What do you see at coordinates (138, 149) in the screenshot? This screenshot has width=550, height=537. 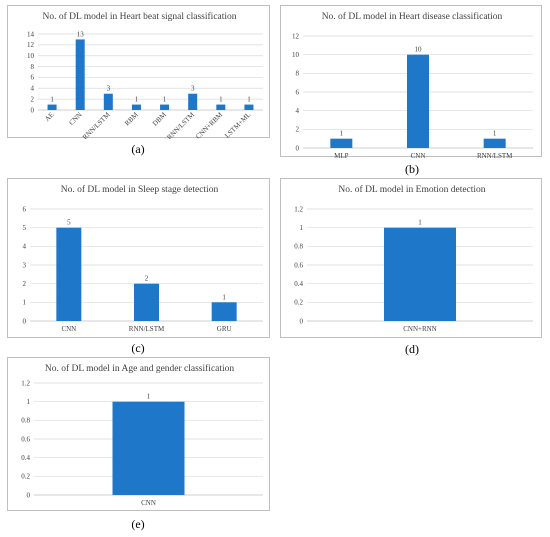 I see `subfigure-label-a: (a)` at bounding box center [138, 149].